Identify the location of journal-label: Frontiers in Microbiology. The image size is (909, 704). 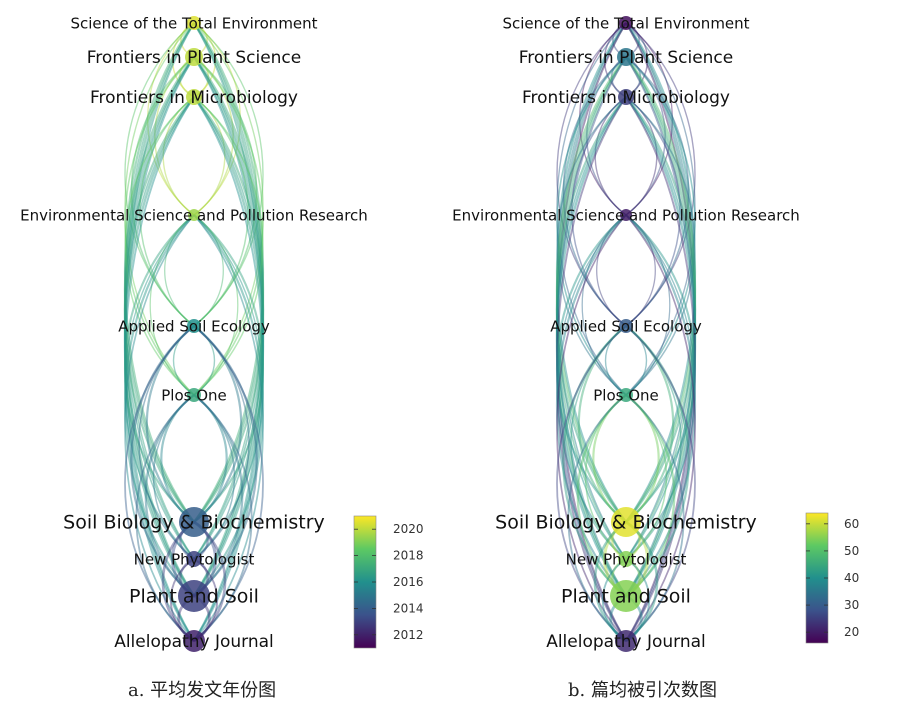
(194, 98).